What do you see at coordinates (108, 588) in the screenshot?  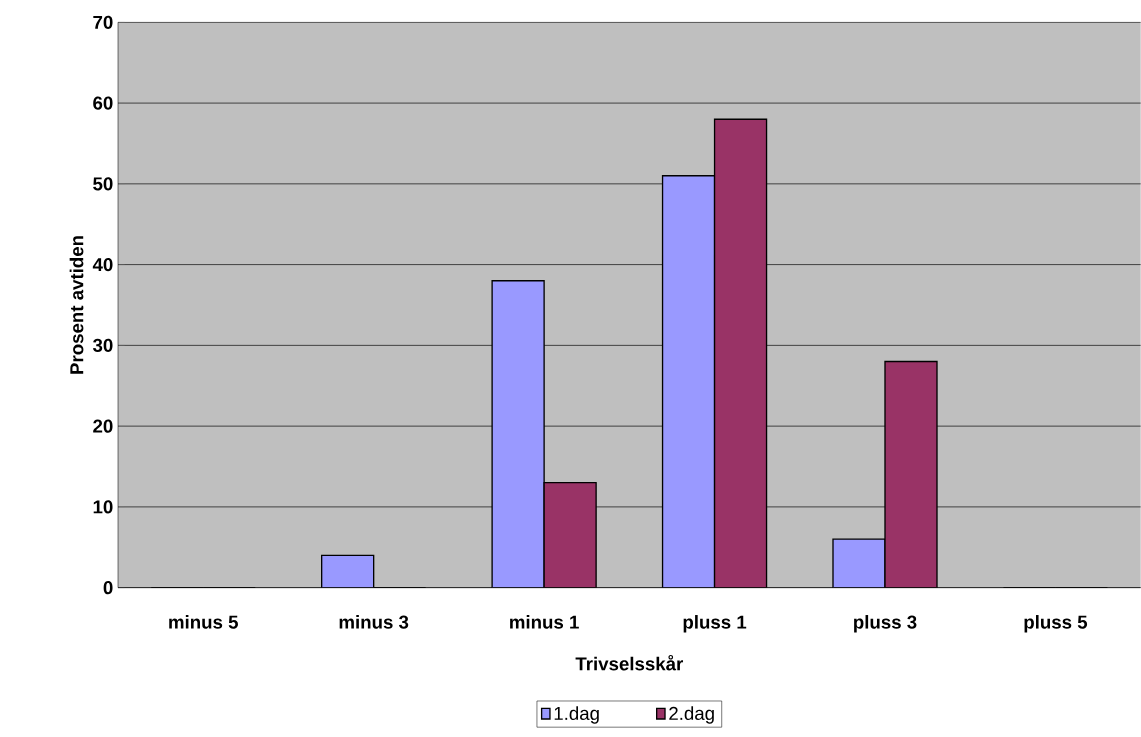 I see `y-tick-label: 0` at bounding box center [108, 588].